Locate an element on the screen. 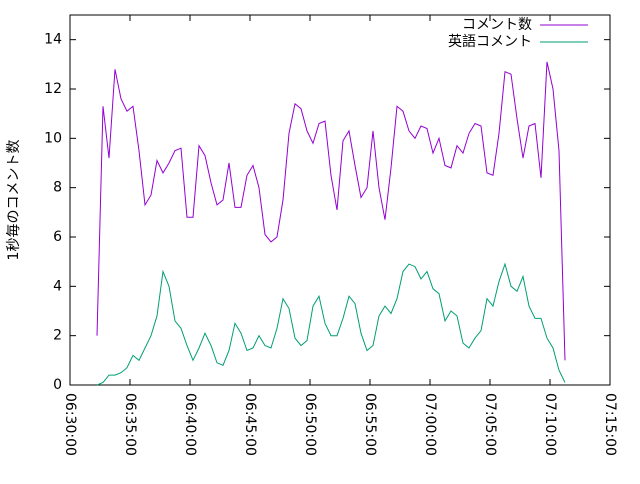 Image resolution: width=640 pixels, height=484 pixels. y-axis-label: 1秒毎のコメント数 is located at coordinates (14, 200).